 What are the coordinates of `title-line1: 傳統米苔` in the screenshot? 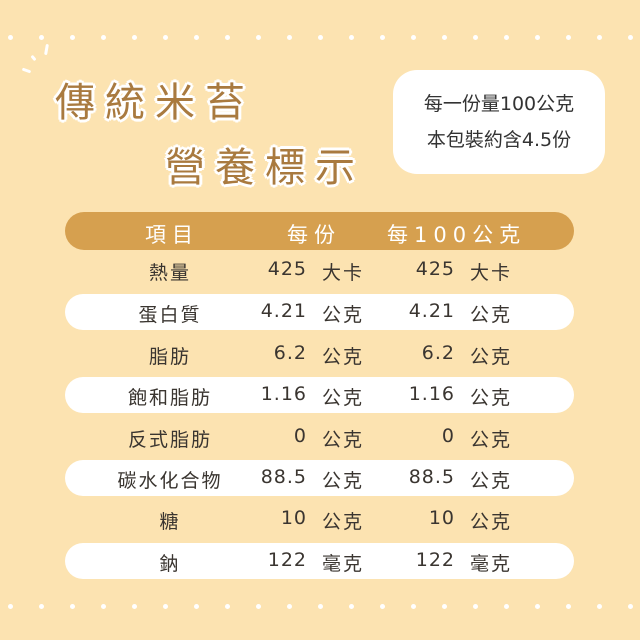 It's located at (155, 103).